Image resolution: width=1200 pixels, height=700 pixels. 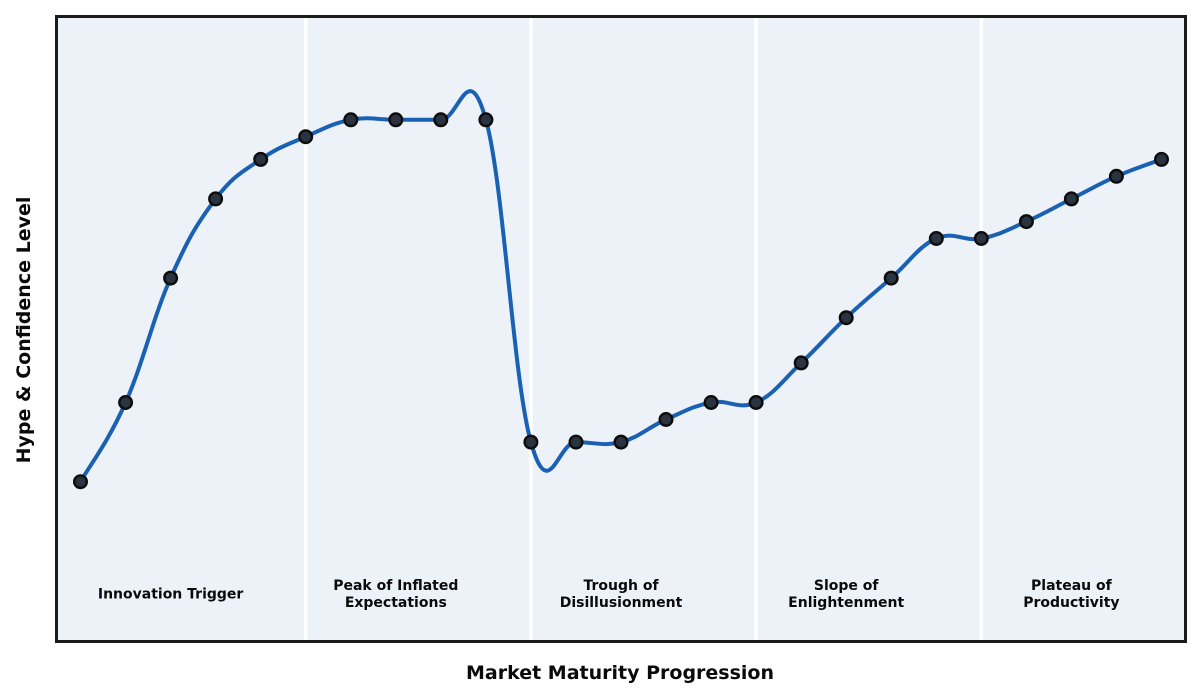 I want to click on x-axis-label: Market Maturity Progression, so click(x=620, y=673).